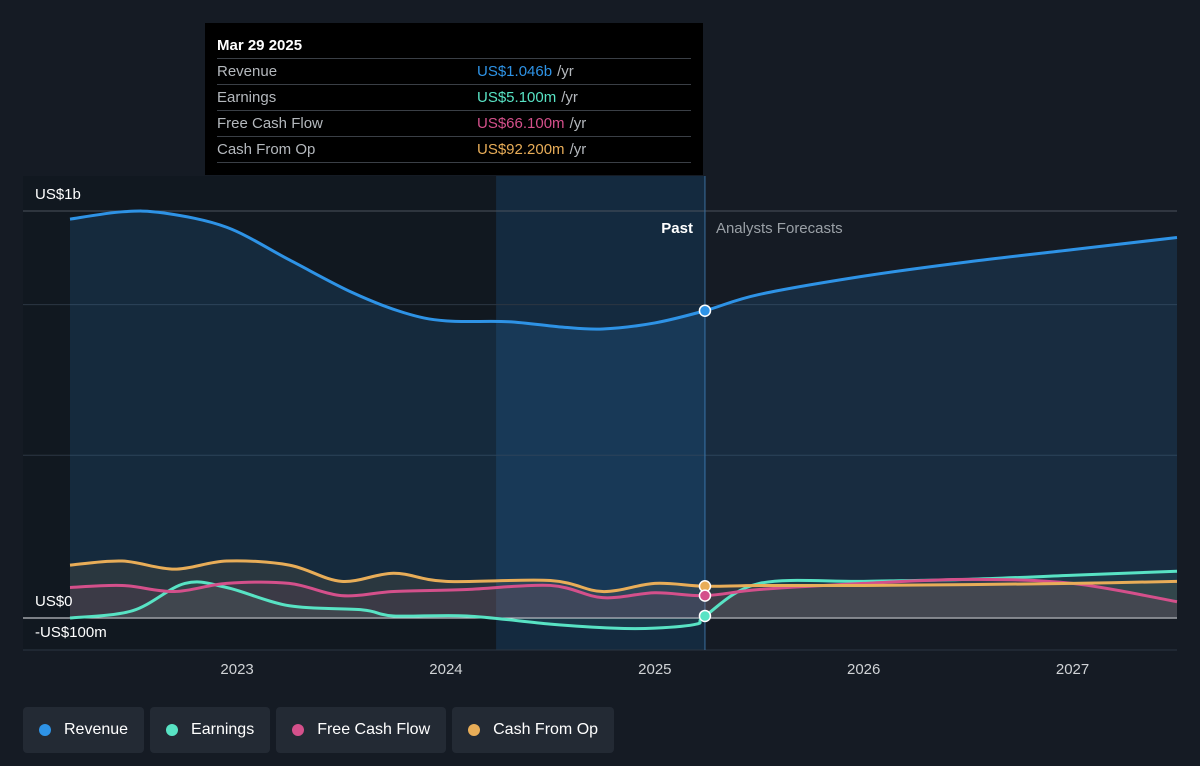 This screenshot has width=1200, height=766. I want to click on tooltip-label: Cash From Op, so click(266, 149).